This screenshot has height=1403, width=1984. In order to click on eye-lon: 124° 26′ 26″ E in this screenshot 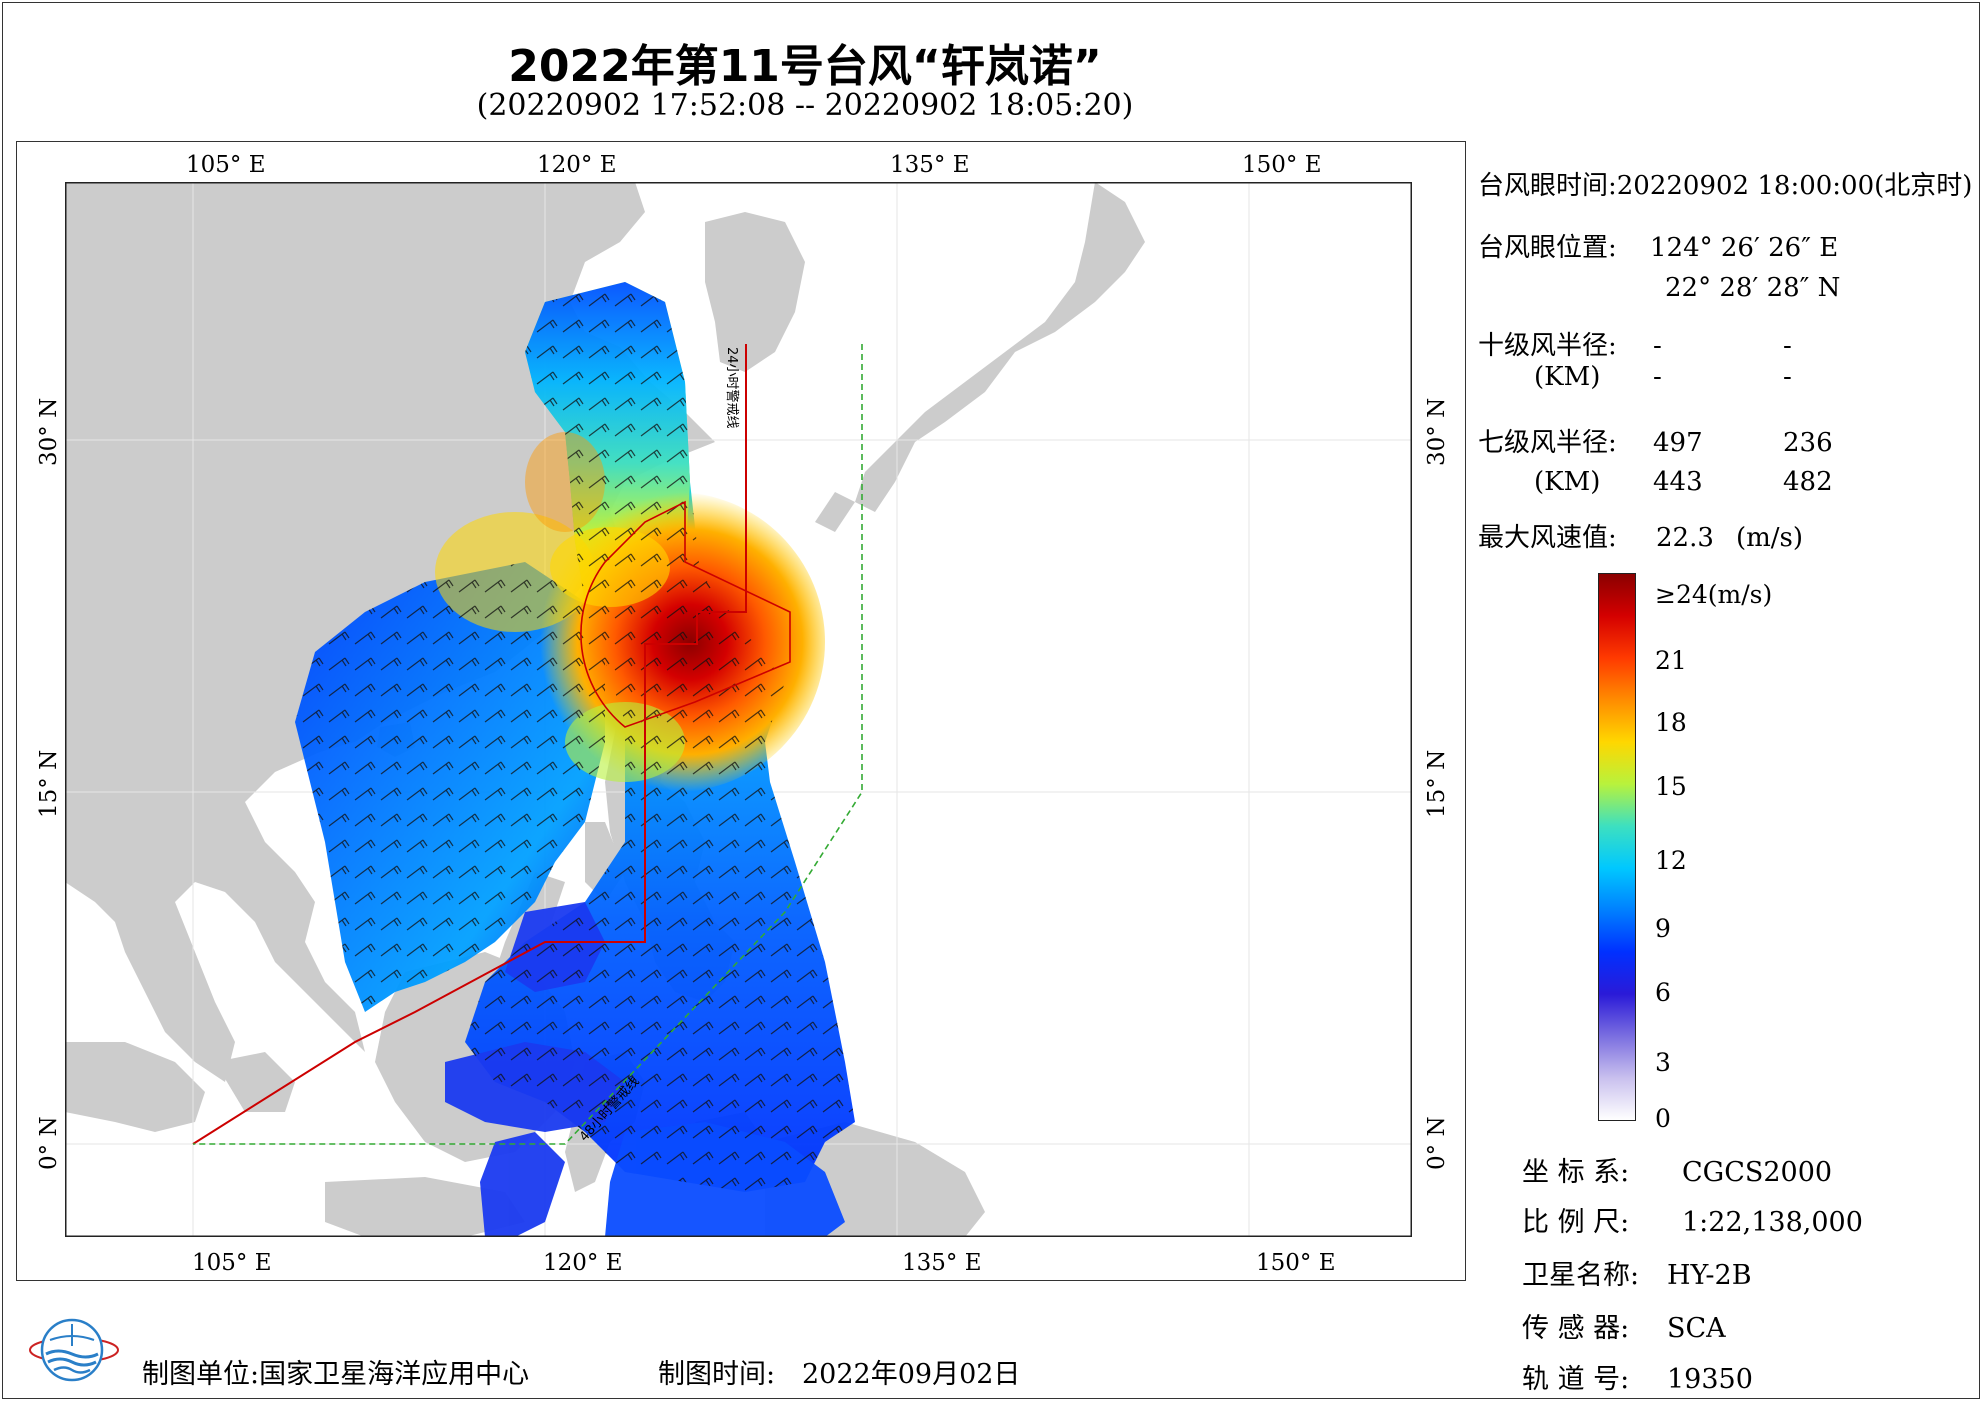, I will do `click(1744, 248)`.